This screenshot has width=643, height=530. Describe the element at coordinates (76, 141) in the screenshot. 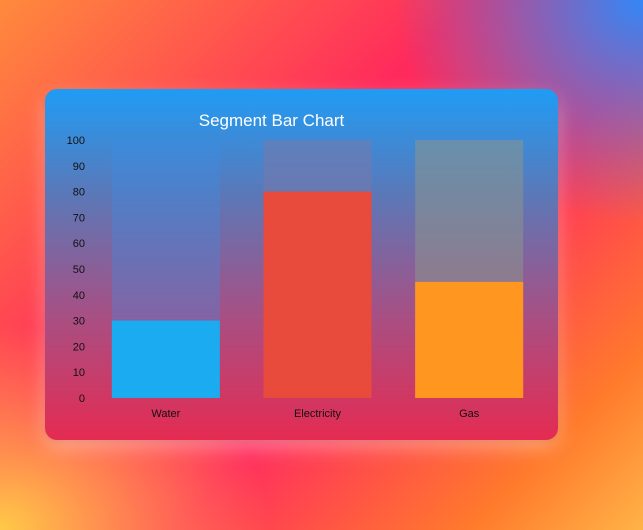

I see `y-tick-label: 100` at that location.